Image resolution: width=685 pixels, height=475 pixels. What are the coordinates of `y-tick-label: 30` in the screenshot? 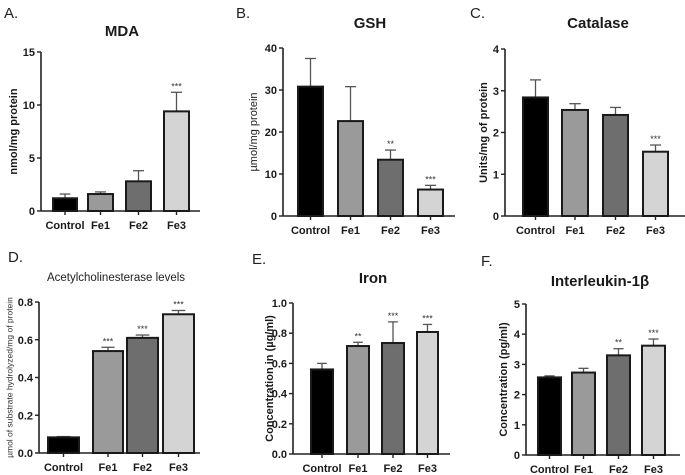 It's located at (271, 91).